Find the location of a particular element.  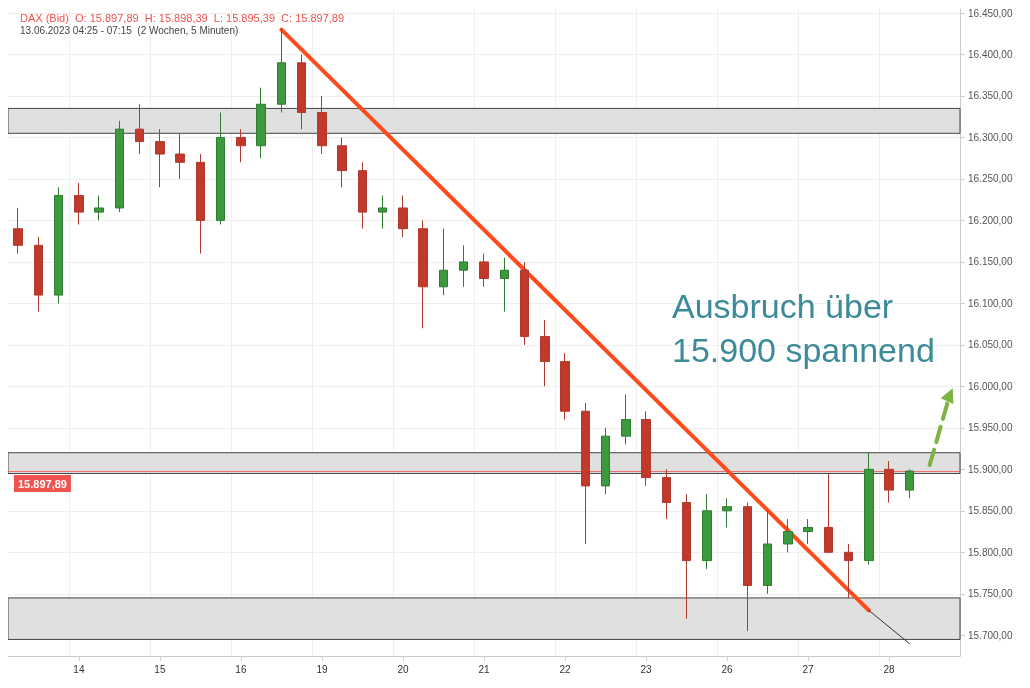

y-tick-label: 15.750,00 is located at coordinates (990, 594).